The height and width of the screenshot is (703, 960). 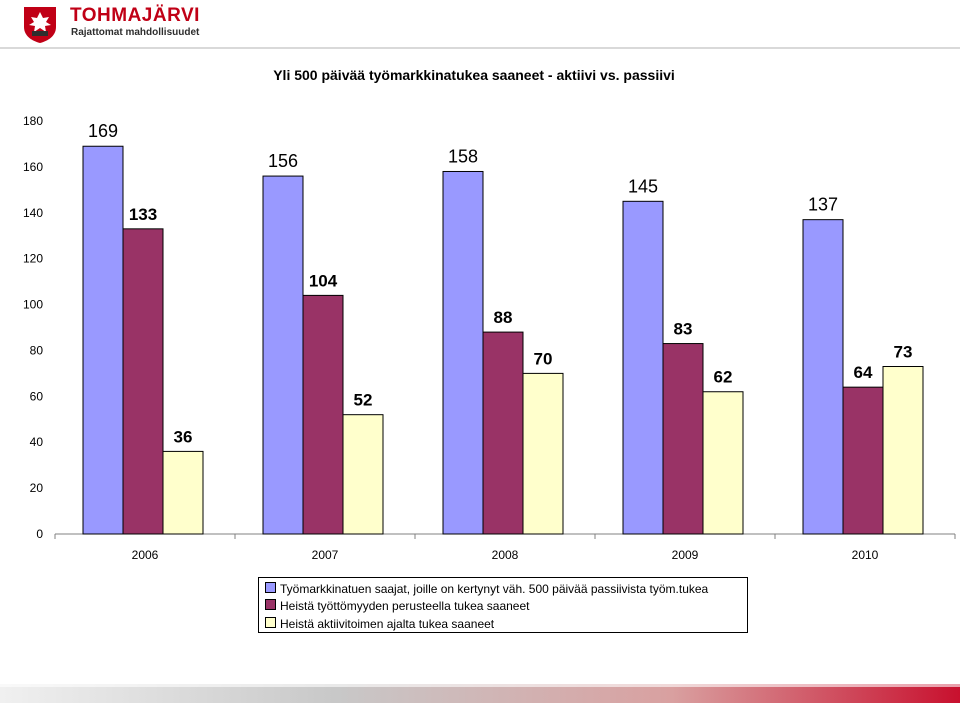 What do you see at coordinates (323, 280) in the screenshot?
I see `data-label-series-2-2007: 104` at bounding box center [323, 280].